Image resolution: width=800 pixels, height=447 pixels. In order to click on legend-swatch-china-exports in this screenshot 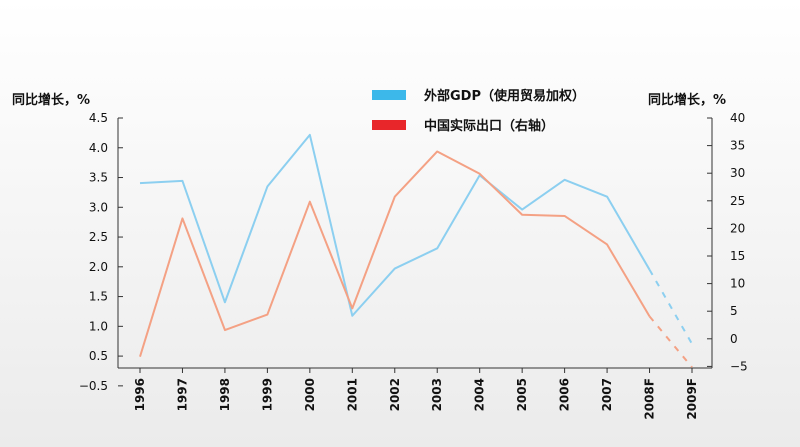, I will do `click(389, 125)`.